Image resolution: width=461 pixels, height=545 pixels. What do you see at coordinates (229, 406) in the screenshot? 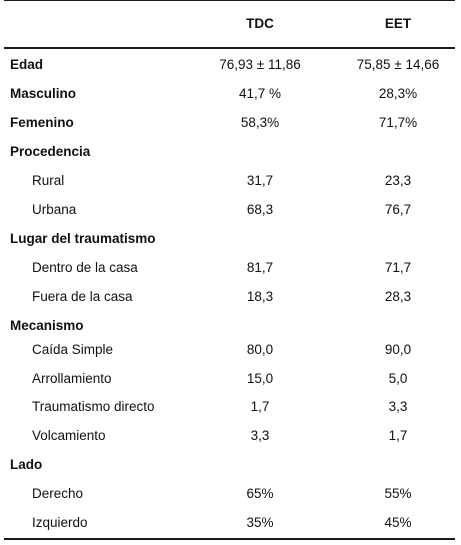
I see `table-row: Traumatismo directo 1,7 3,3` at bounding box center [229, 406].